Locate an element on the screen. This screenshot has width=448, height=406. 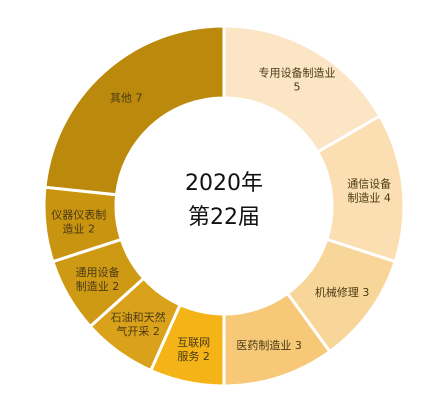
slice-label-4-line-0: 互联网 is located at coordinates (193, 342).